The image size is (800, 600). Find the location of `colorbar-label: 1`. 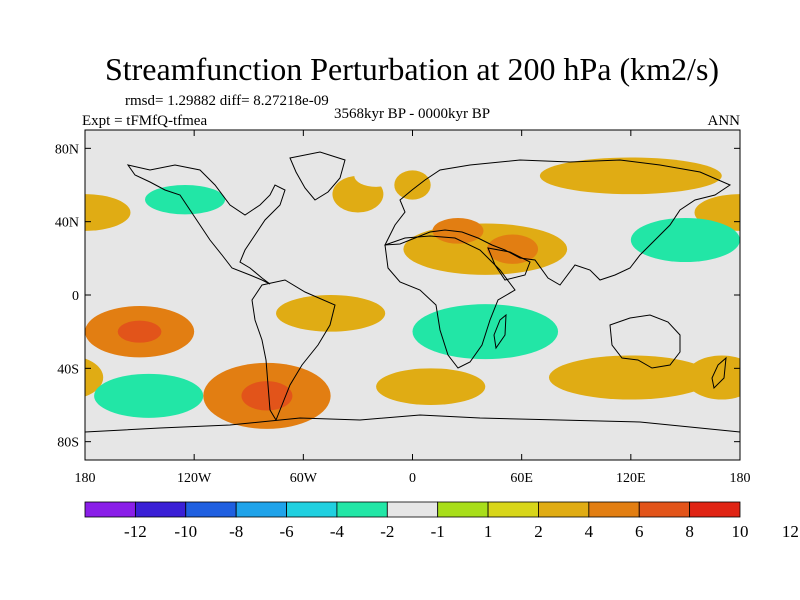

colorbar-label: 1 is located at coordinates (488, 531).